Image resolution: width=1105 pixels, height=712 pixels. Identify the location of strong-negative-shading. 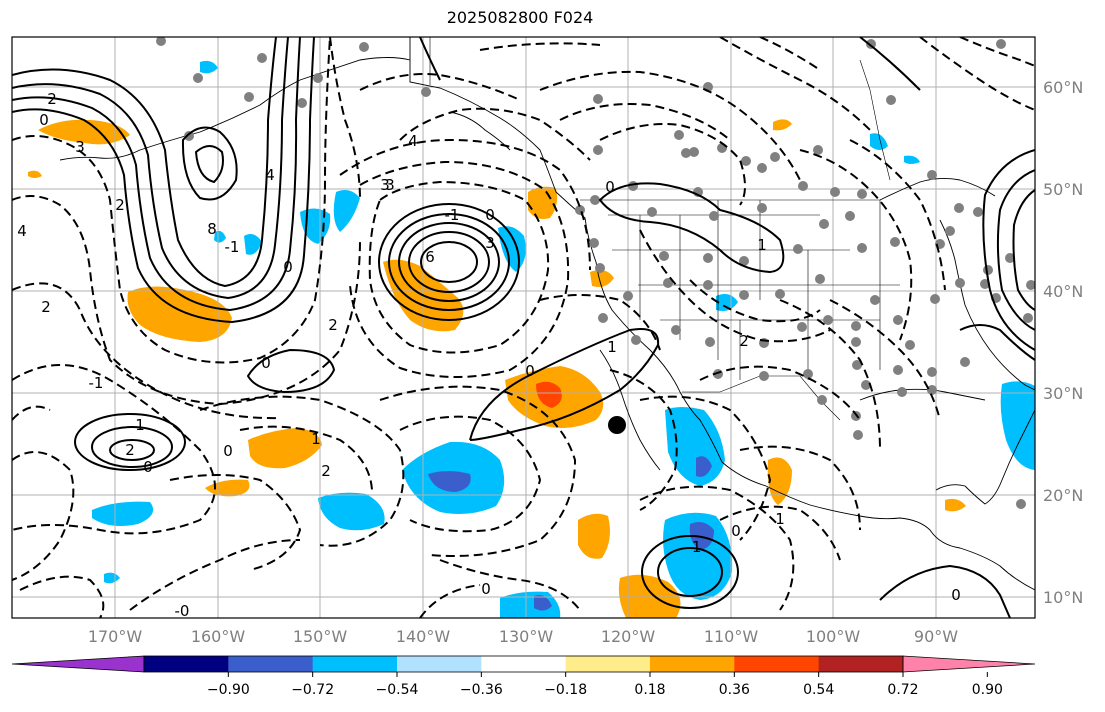
(571, 533).